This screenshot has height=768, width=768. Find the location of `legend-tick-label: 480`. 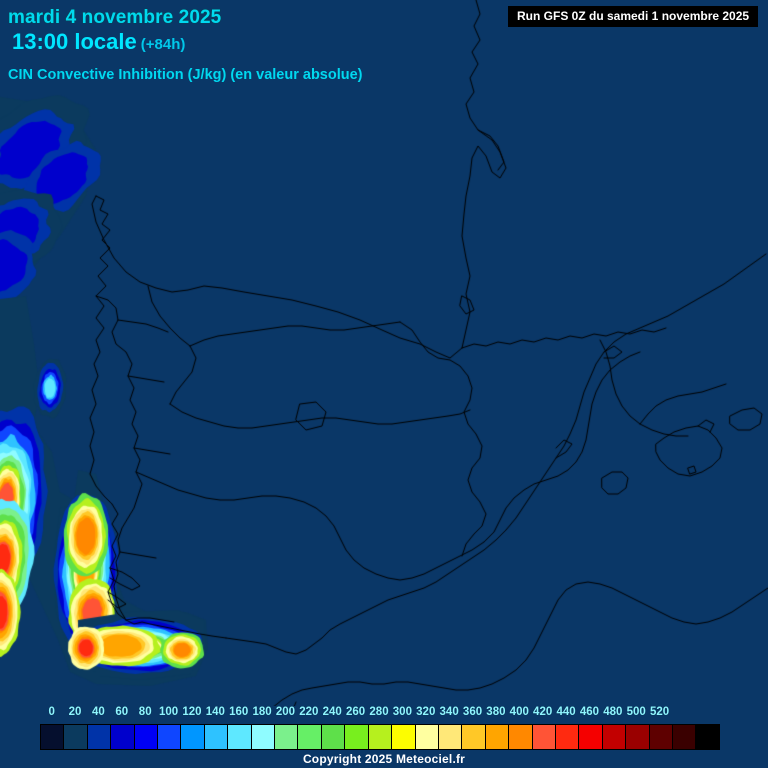

legend-tick-label: 480 is located at coordinates (613, 712).